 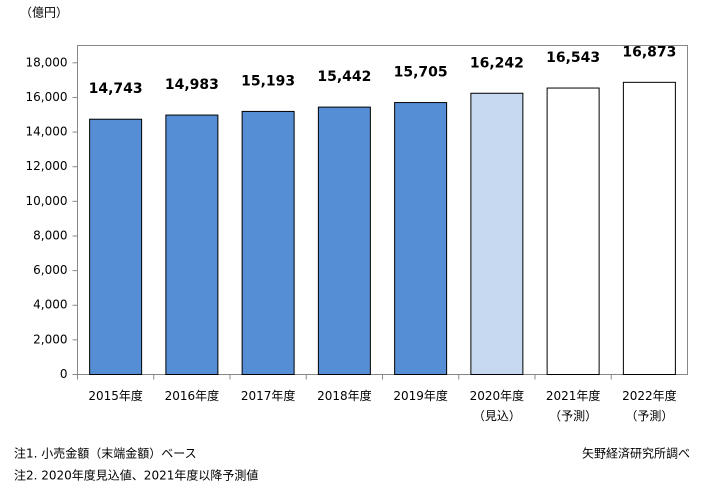 What do you see at coordinates (115, 395) in the screenshot?
I see `x-tick-label: 2015年度` at bounding box center [115, 395].